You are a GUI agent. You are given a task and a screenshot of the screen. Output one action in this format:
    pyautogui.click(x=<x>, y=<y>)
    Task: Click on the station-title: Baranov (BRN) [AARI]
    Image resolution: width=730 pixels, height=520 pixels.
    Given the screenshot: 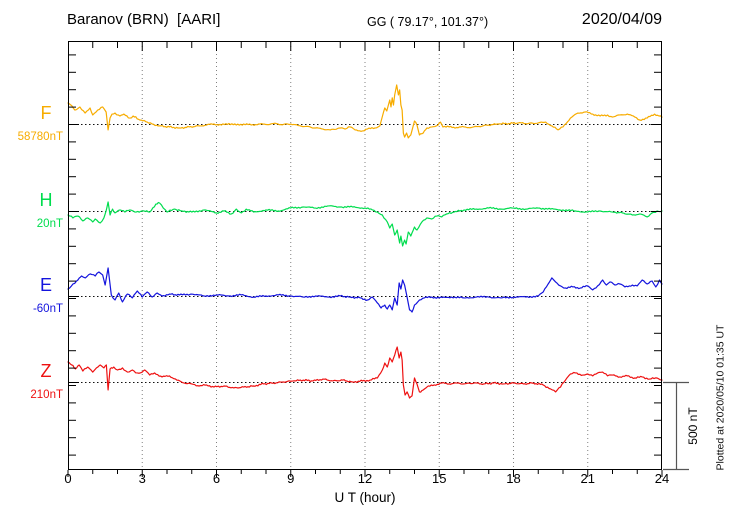 What is the action you would take?
    pyautogui.click(x=144, y=19)
    